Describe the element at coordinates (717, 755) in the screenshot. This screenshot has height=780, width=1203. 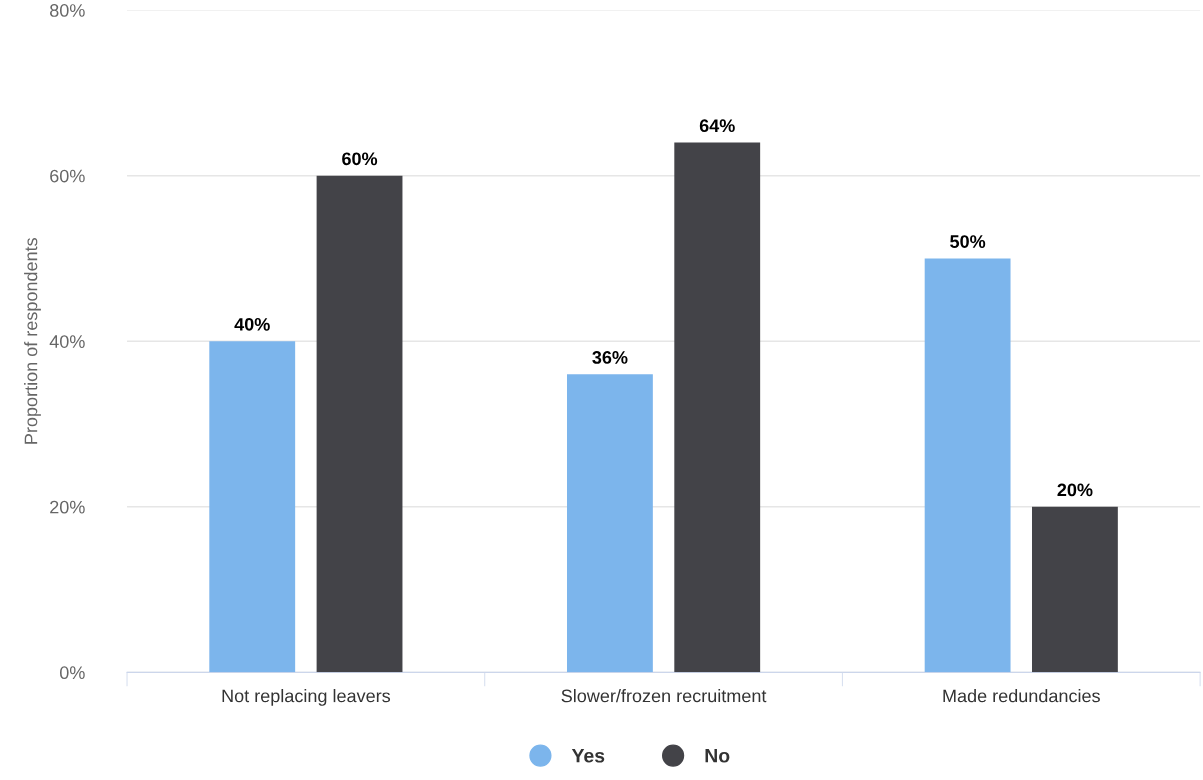
I see `legend-label: No` at that location.